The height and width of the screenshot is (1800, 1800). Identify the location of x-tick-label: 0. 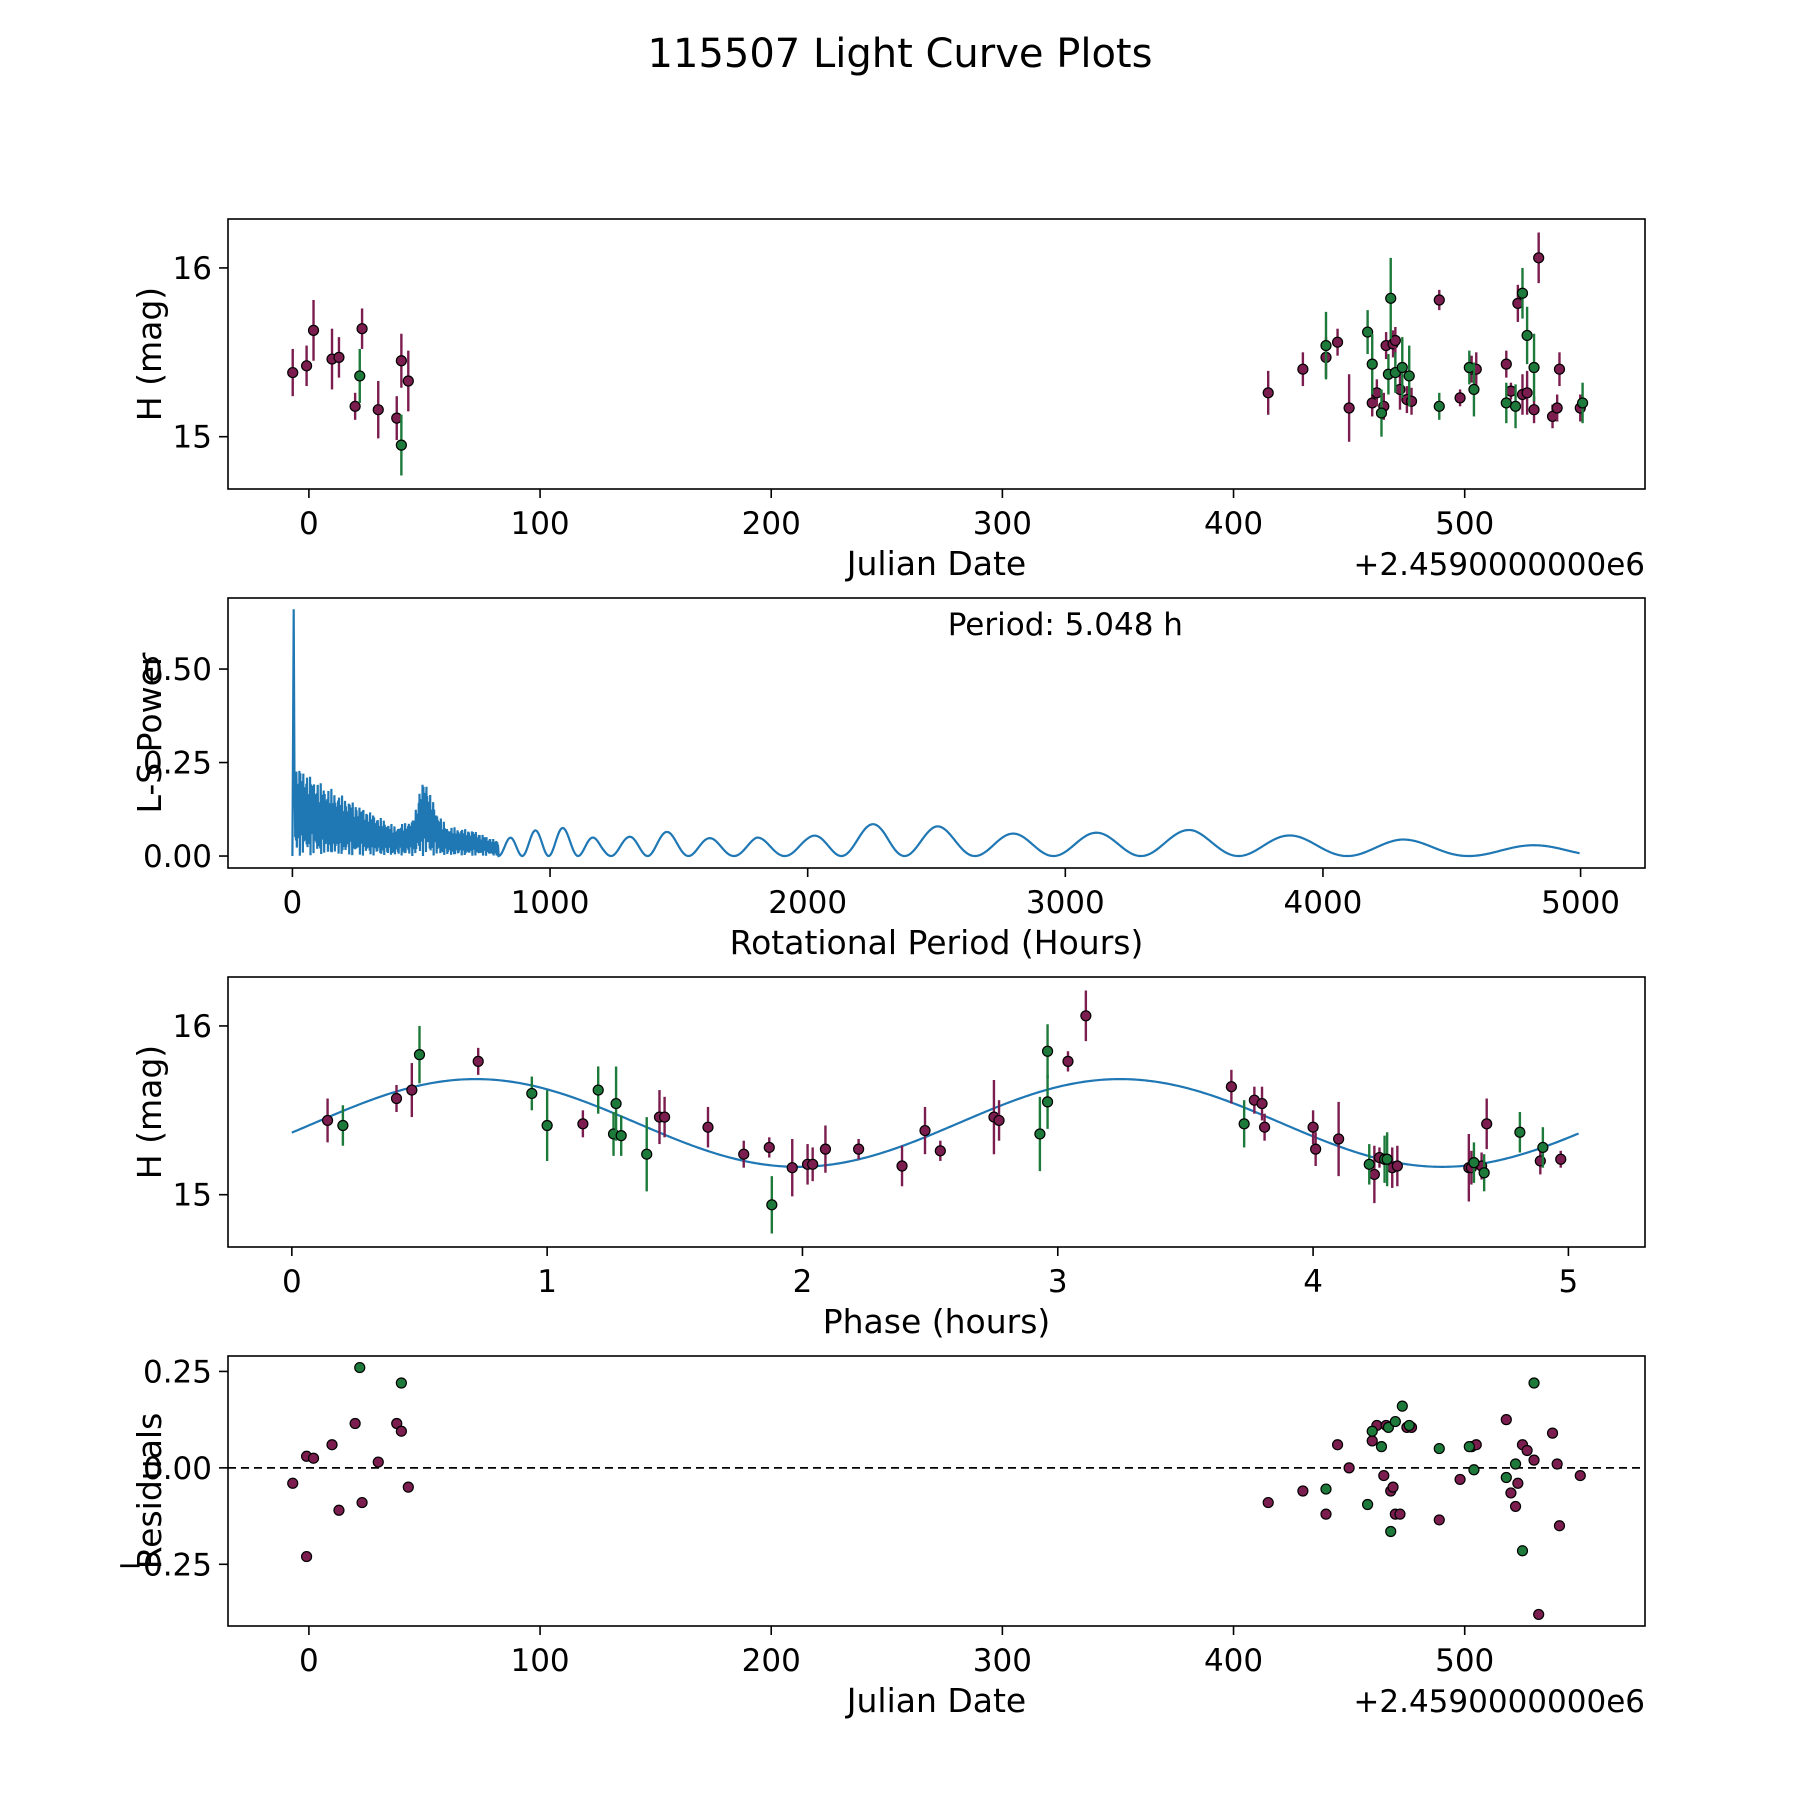
(292, 1282).